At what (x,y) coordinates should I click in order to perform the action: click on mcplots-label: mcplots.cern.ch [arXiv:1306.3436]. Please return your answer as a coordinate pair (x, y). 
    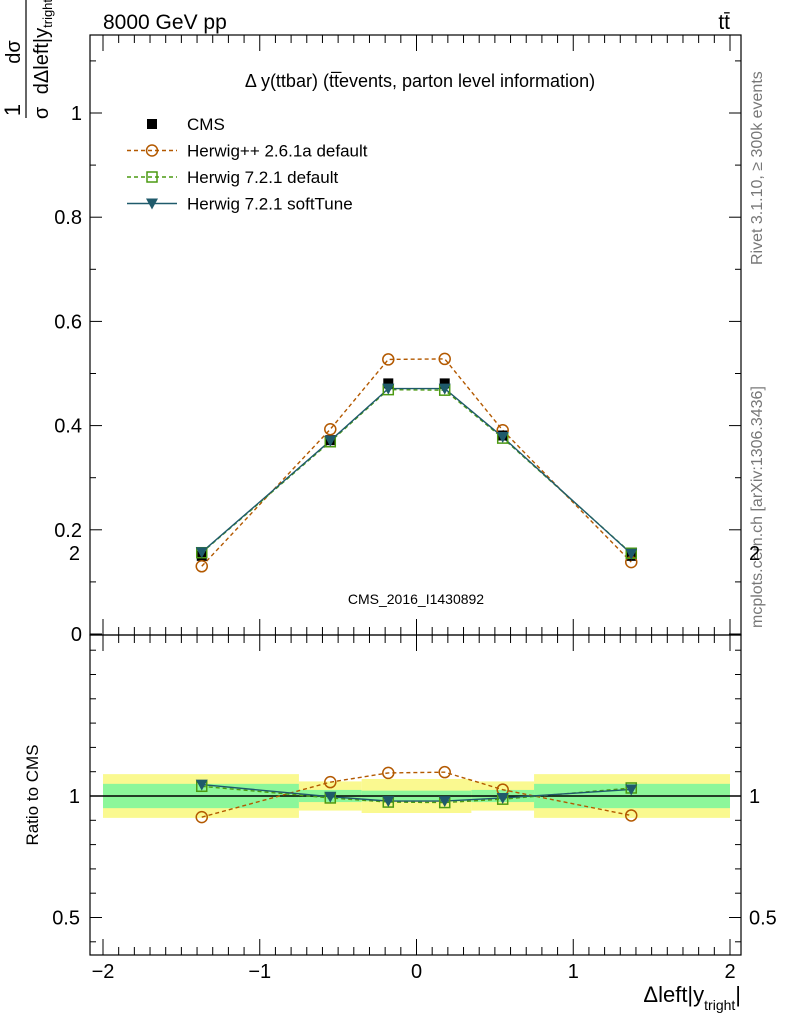
    Looking at the image, I should click on (757, 507).